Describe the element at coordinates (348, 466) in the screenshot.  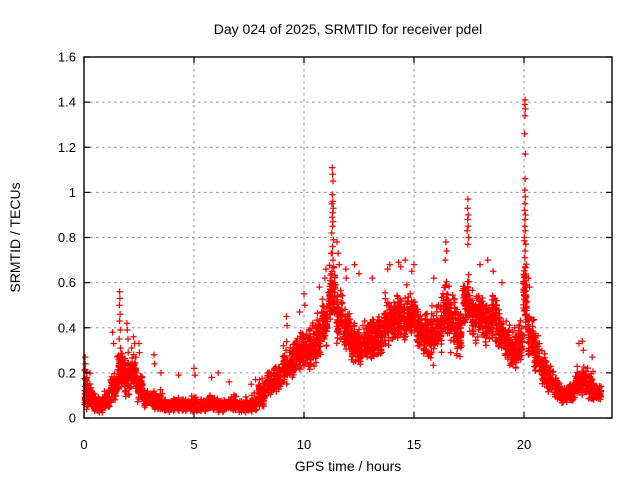
I see `x-axis-label: GPS time / hours` at that location.